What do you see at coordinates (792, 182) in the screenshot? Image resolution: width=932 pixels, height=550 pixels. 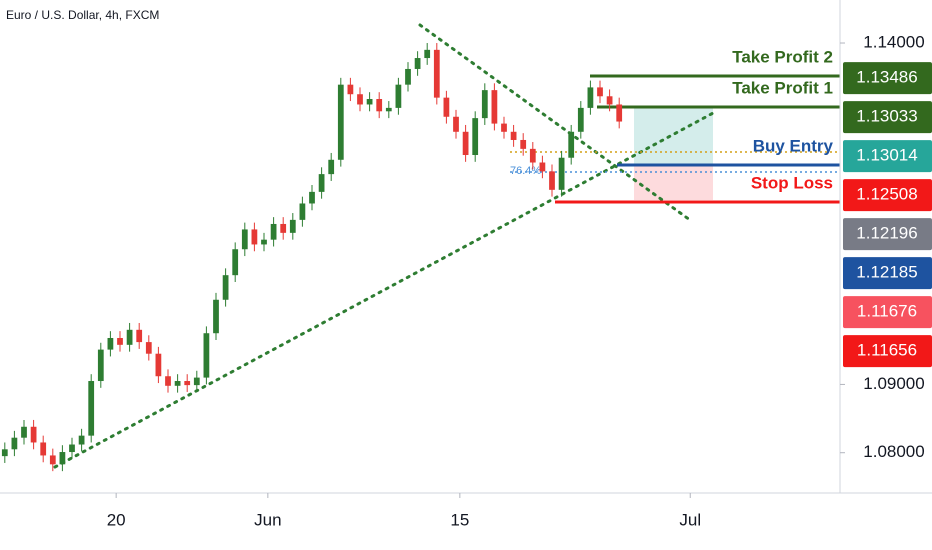 I see `annotation: Stop Loss` at bounding box center [792, 182].